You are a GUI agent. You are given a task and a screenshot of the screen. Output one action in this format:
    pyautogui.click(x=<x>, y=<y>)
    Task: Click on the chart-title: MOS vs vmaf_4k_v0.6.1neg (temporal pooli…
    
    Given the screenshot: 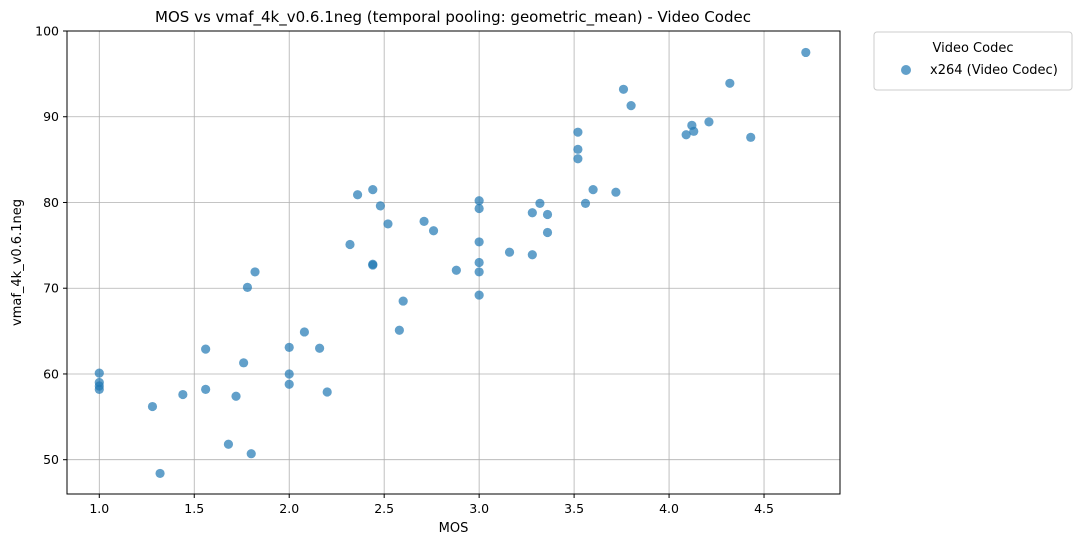 What is the action you would take?
    pyautogui.click(x=453, y=17)
    